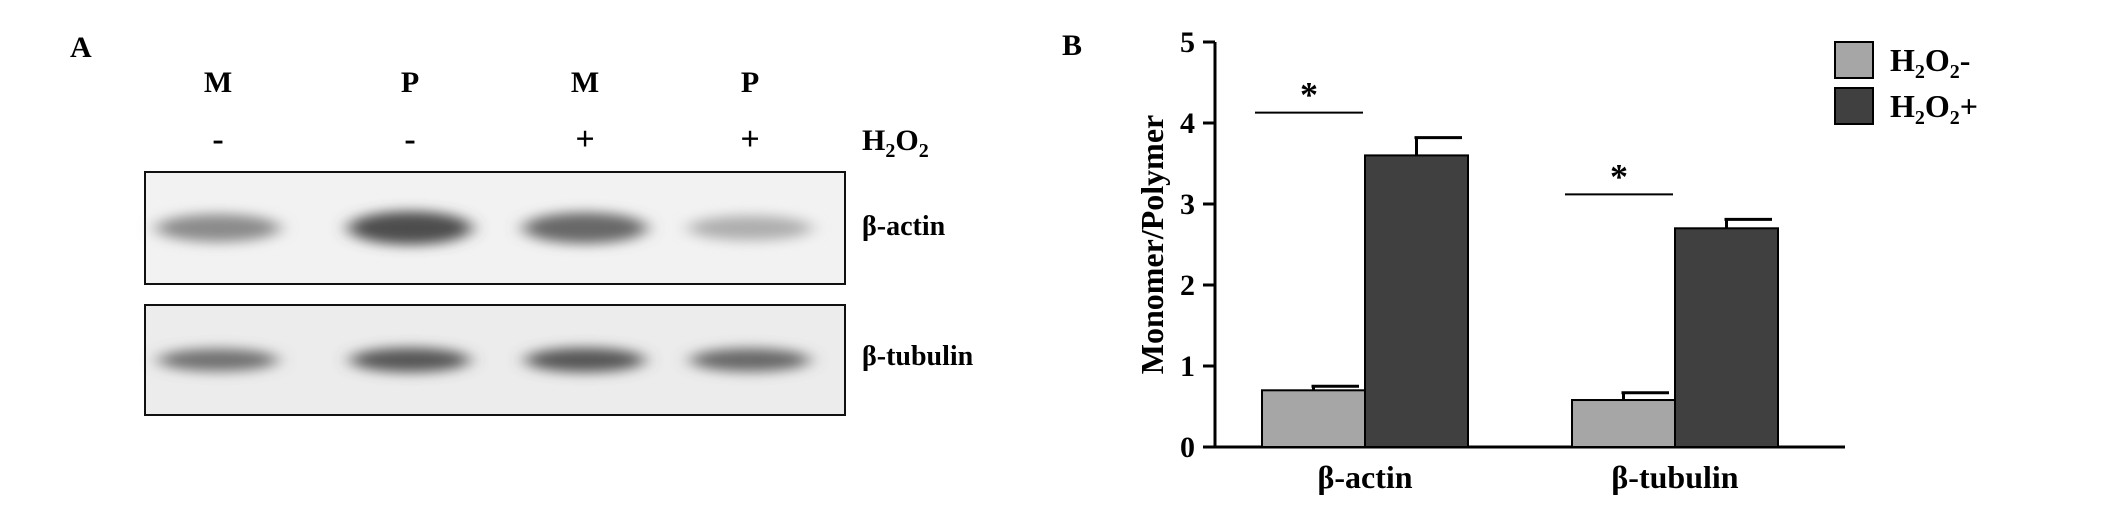 The width and height of the screenshot is (2126, 506). What do you see at coordinates (1187, 366) in the screenshot?
I see `y-tick-label-1: 1` at bounding box center [1187, 366].